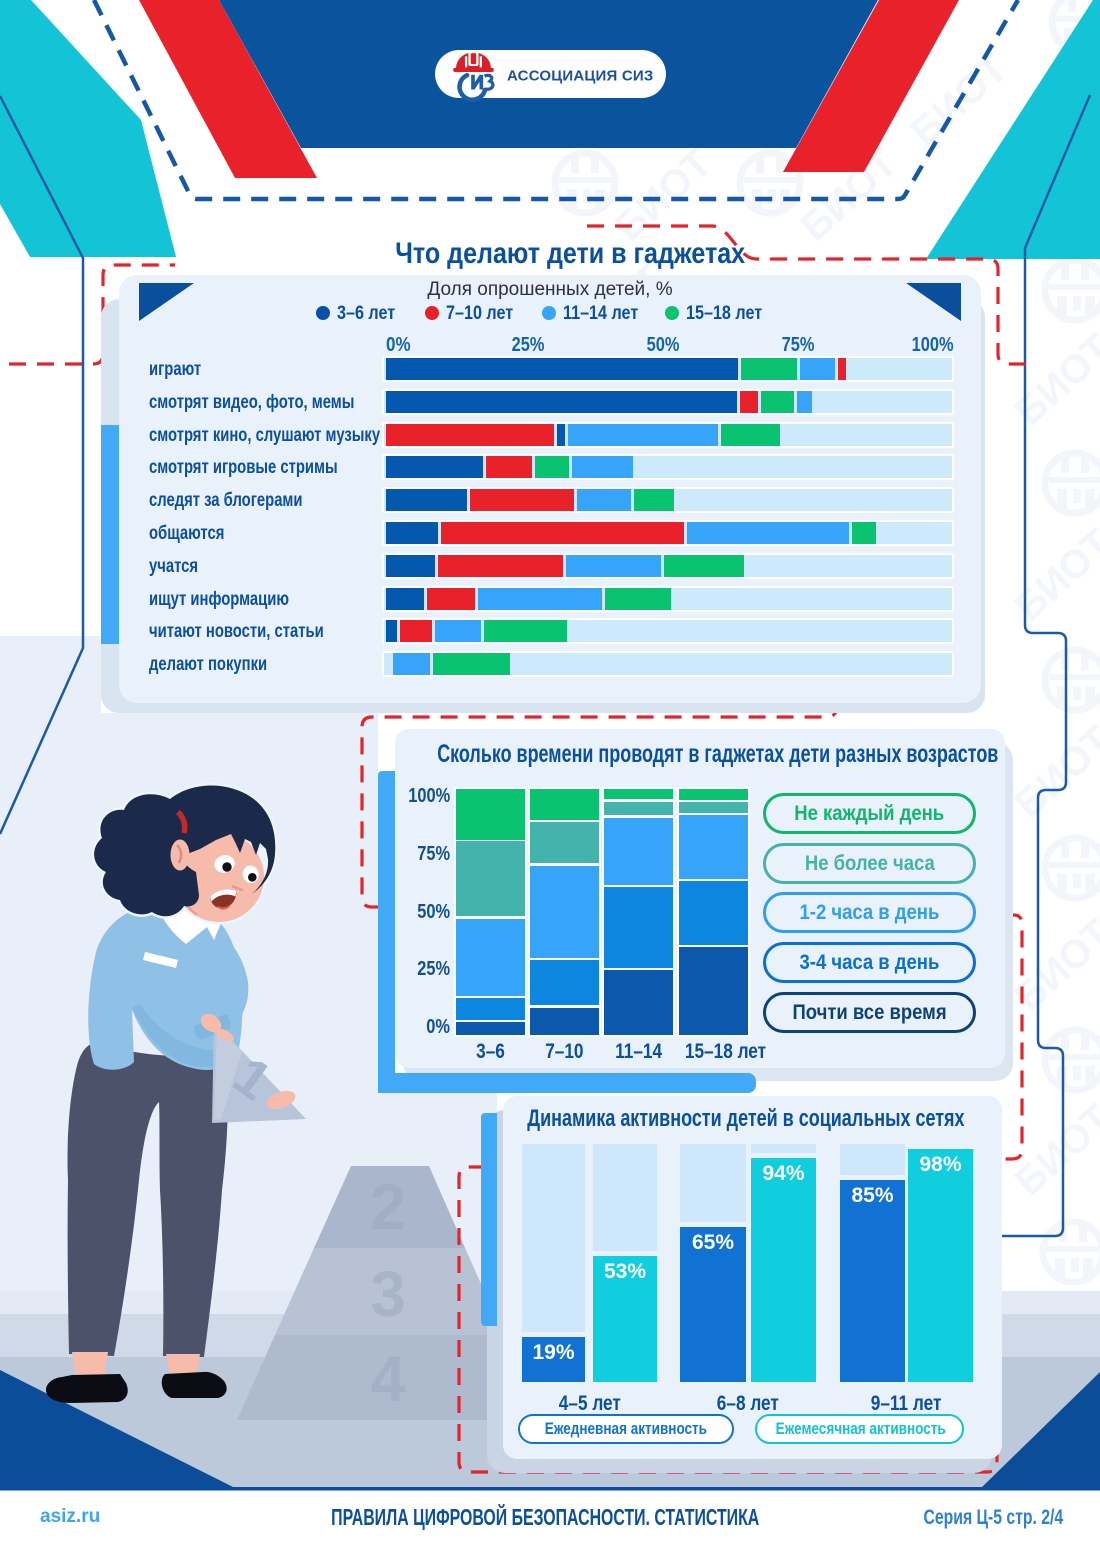 The width and height of the screenshot is (1100, 1554). What do you see at coordinates (580, 76) in the screenshot?
I see `svg-text: АССОЦИАЦИЯ СИЗ` at bounding box center [580, 76].